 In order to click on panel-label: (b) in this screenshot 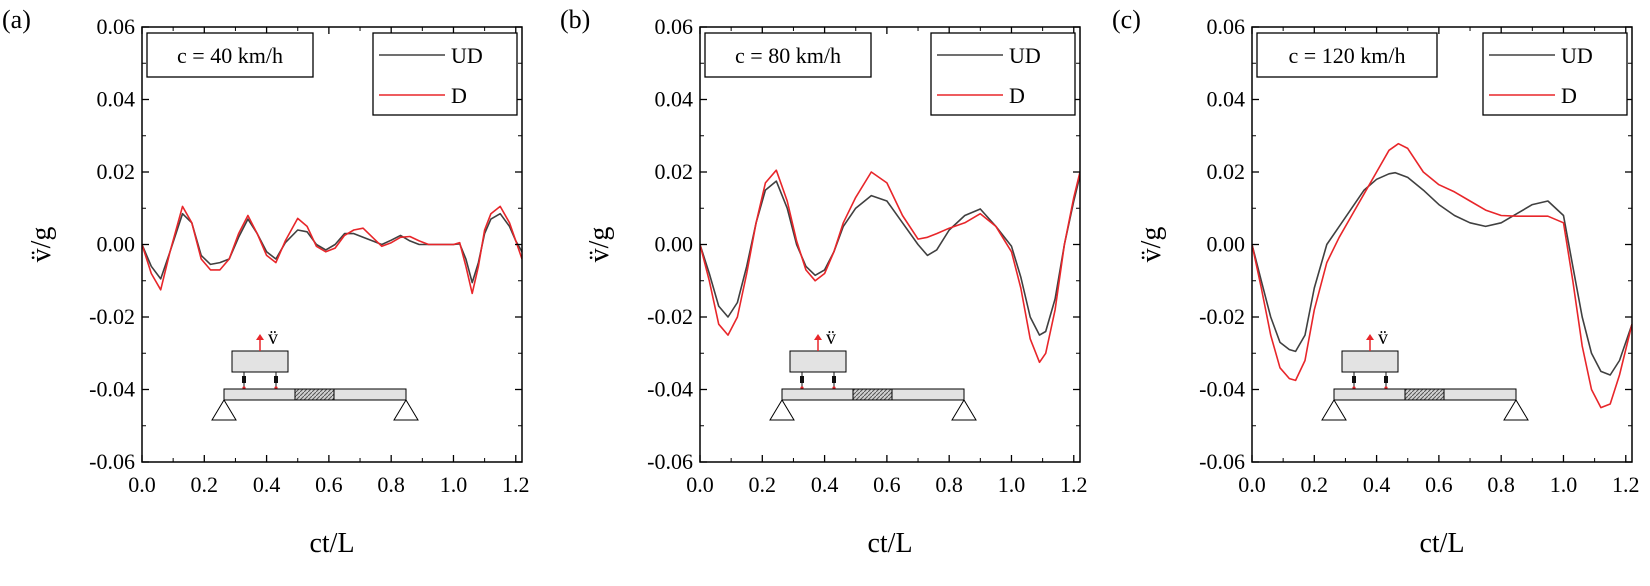, I will do `click(575, 19)`.